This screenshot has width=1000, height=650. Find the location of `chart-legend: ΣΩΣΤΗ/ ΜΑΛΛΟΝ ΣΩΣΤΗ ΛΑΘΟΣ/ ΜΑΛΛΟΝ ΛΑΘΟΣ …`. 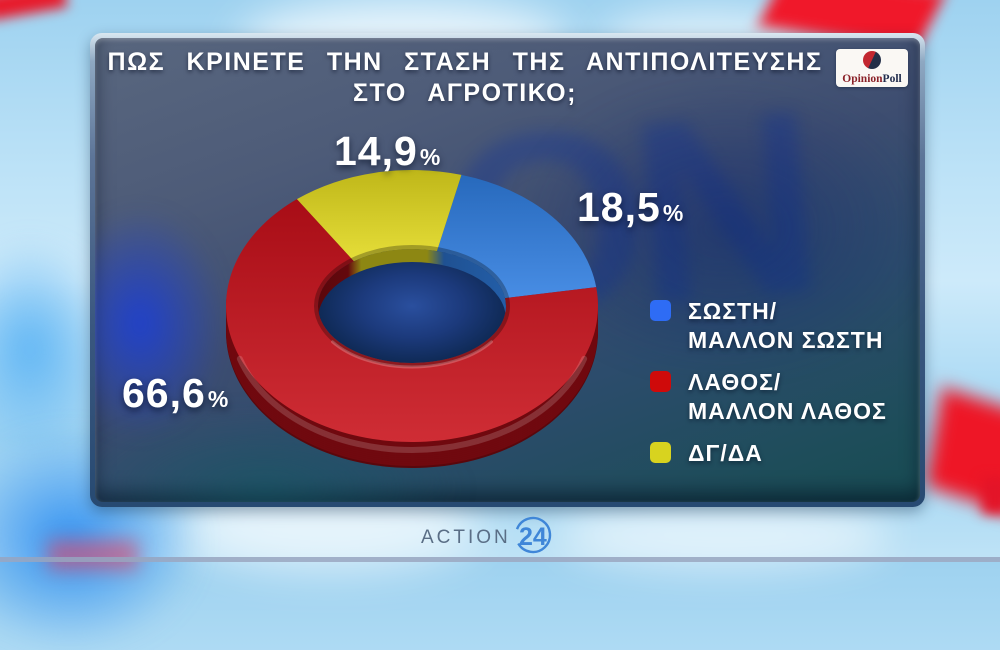

chart-legend: ΣΩΣΤΗ/ ΜΑΛΛΟΝ ΣΩΣΤΗ ΛΑΘΟΣ/ ΜΑΛΛΟΝ ΛΑΘΟΣ … is located at coordinates (768, 389).